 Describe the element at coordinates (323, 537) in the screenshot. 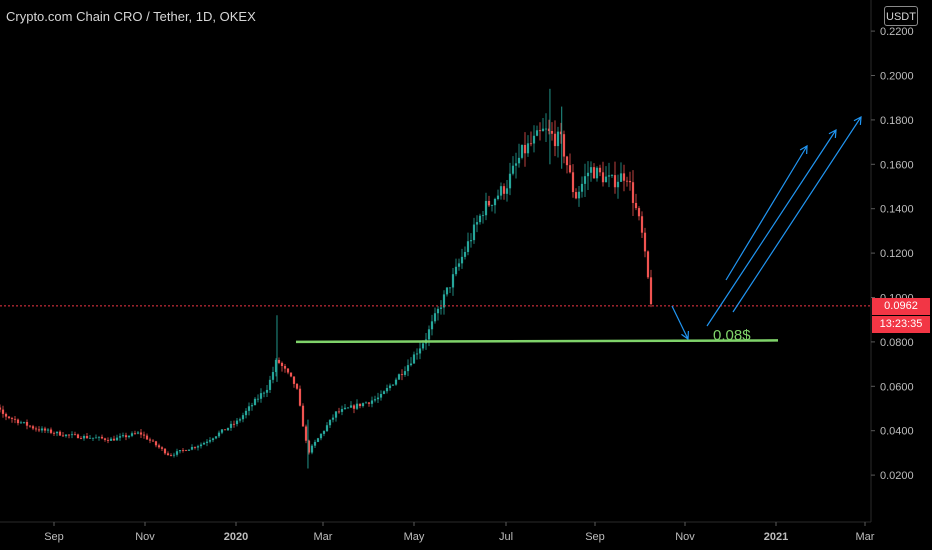

I see `time-tick-label: Mar` at that location.